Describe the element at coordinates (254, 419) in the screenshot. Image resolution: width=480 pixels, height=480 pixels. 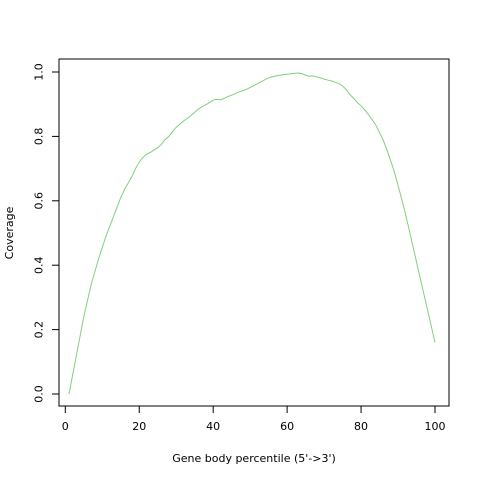
I see `x-axis: 0 20 40 60 80 100` at that location.